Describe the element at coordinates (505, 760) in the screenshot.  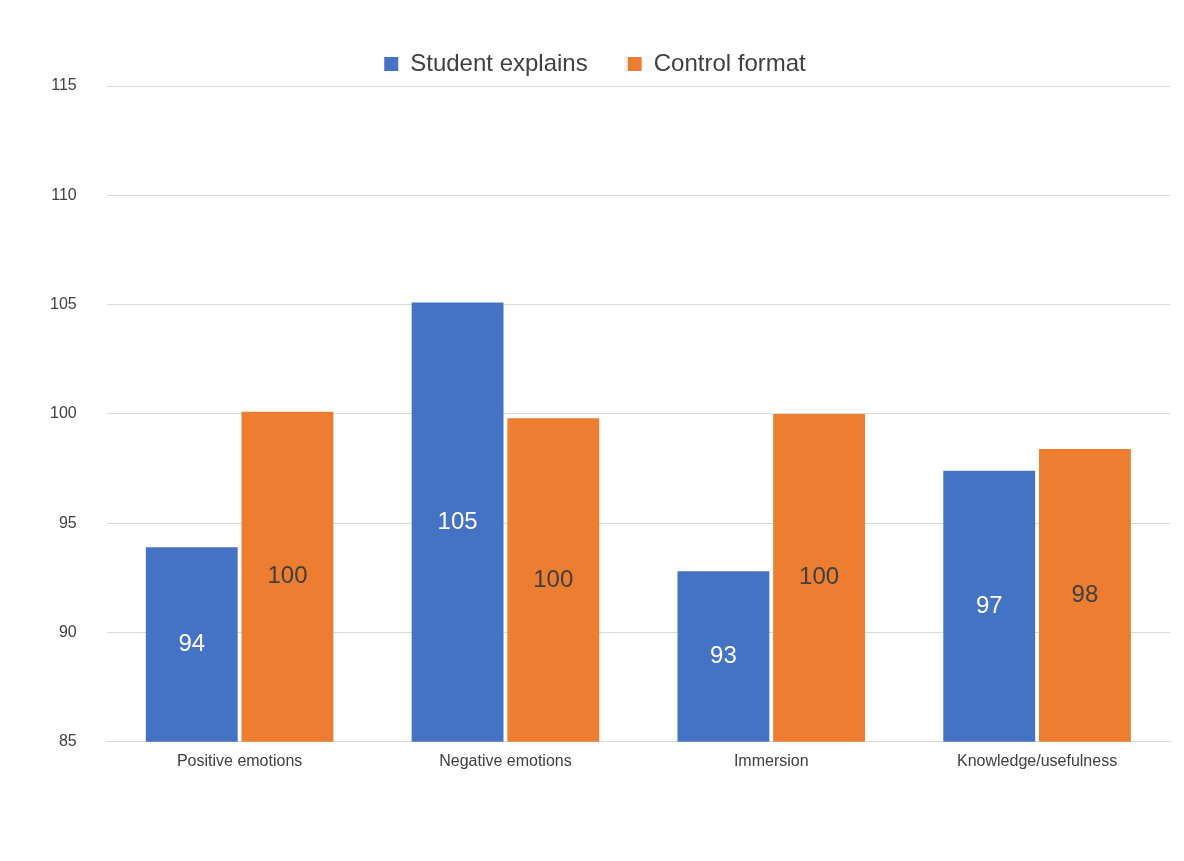
I see `x-tick-label: Negative emotions` at that location.